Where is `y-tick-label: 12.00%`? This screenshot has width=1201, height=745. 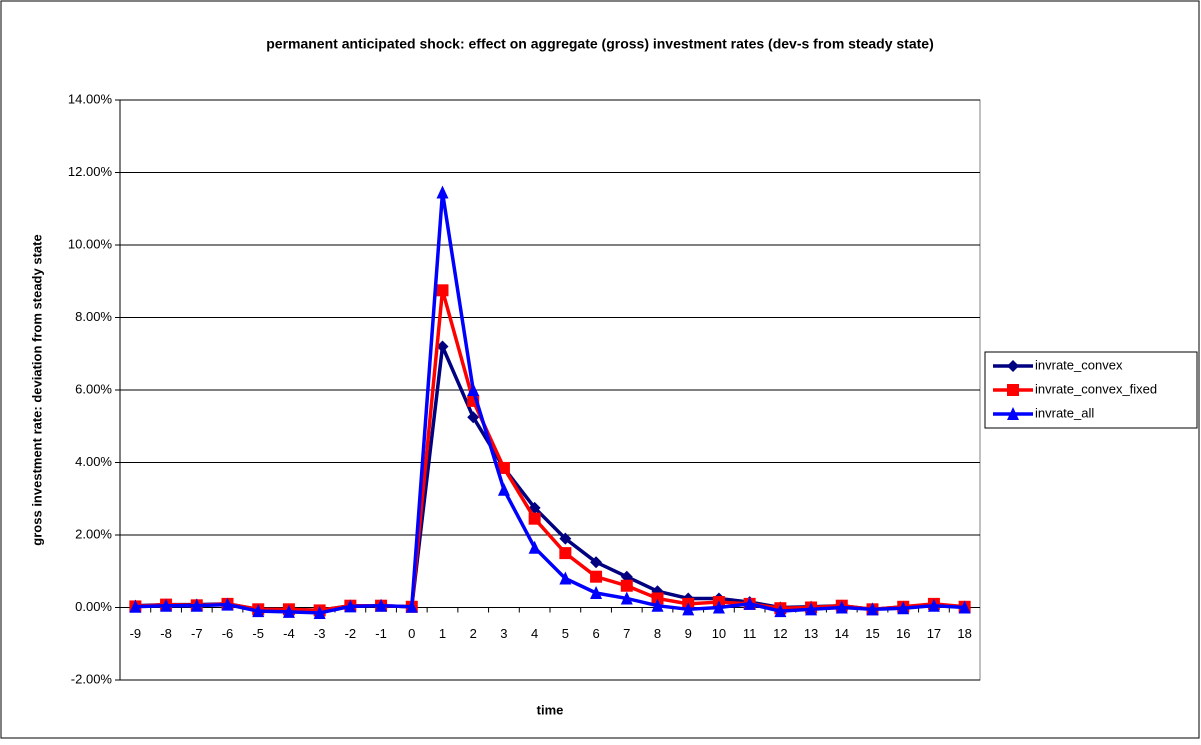 y-tick-label: 12.00% is located at coordinates (90, 171).